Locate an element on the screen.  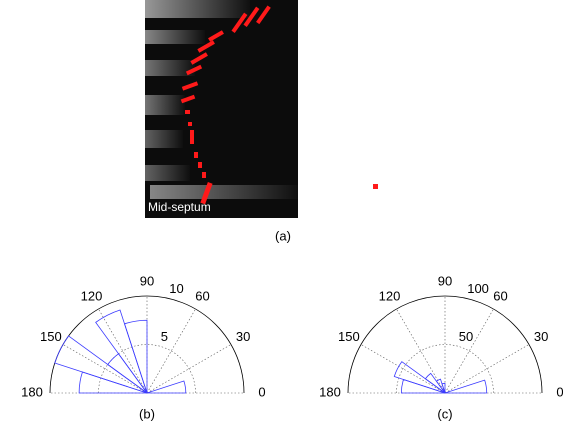
radial-tick-label: 50 is located at coordinates (466, 336).